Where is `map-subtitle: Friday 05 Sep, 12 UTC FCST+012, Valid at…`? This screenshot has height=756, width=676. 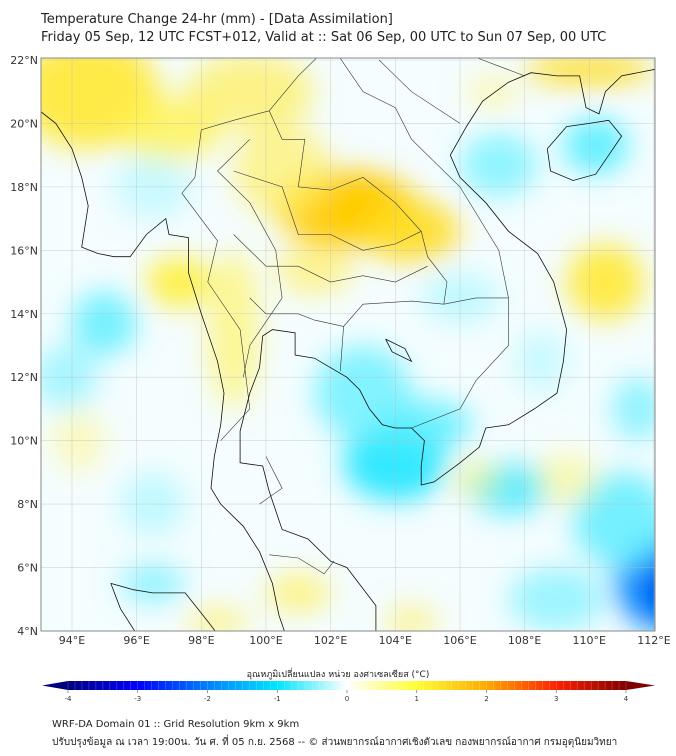 map-subtitle: Friday 05 Sep, 12 UTC FCST+012, Valid at… is located at coordinates (324, 37).